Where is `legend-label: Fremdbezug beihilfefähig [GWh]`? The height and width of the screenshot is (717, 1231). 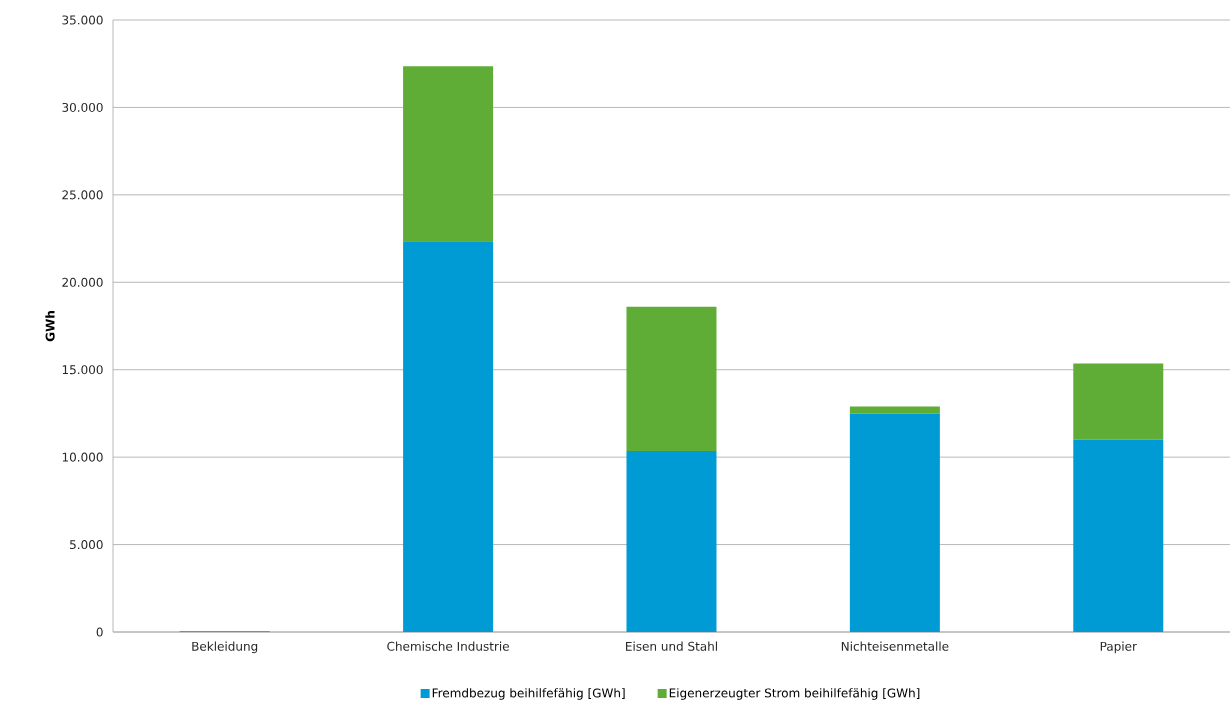 legend-label: Fremdbezug beihilfefähig [GWh] is located at coordinates (528, 694).